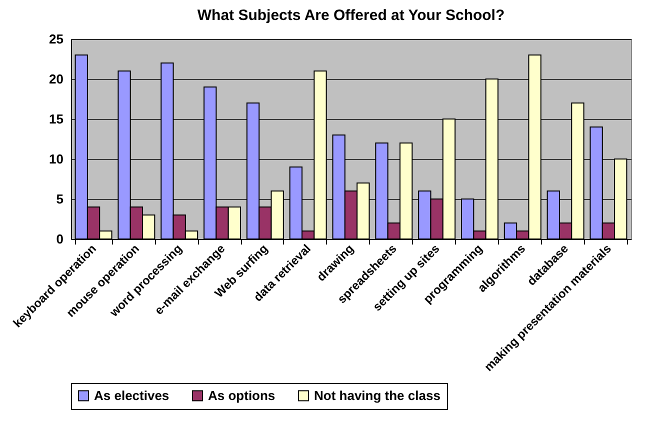 This screenshot has width=645, height=434. I want to click on y-tick-label: 5, so click(60, 199).